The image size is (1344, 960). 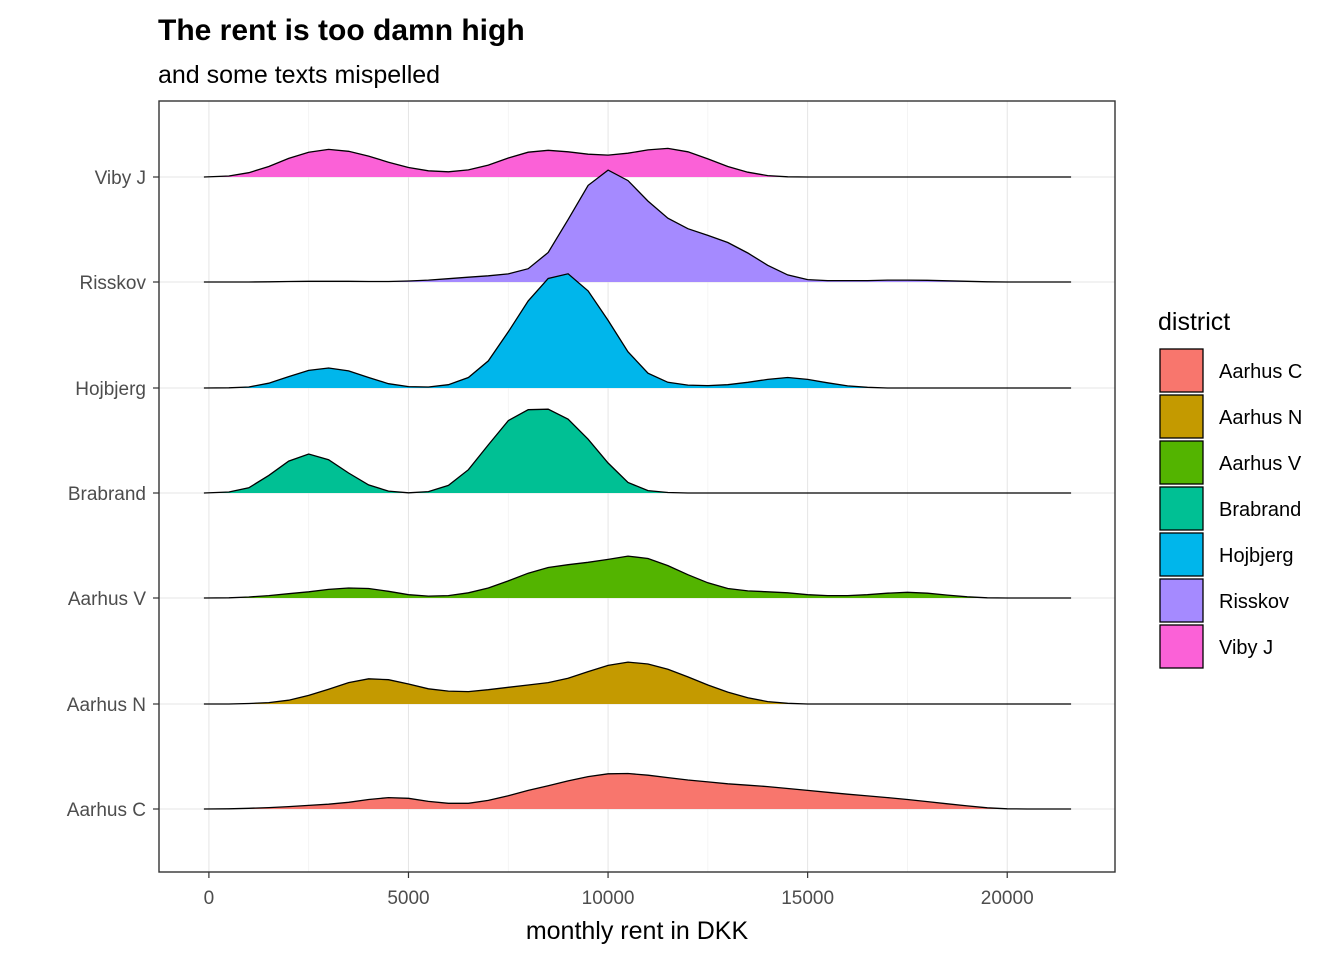 I want to click on x-tick-label: 15000, so click(x=807, y=898).